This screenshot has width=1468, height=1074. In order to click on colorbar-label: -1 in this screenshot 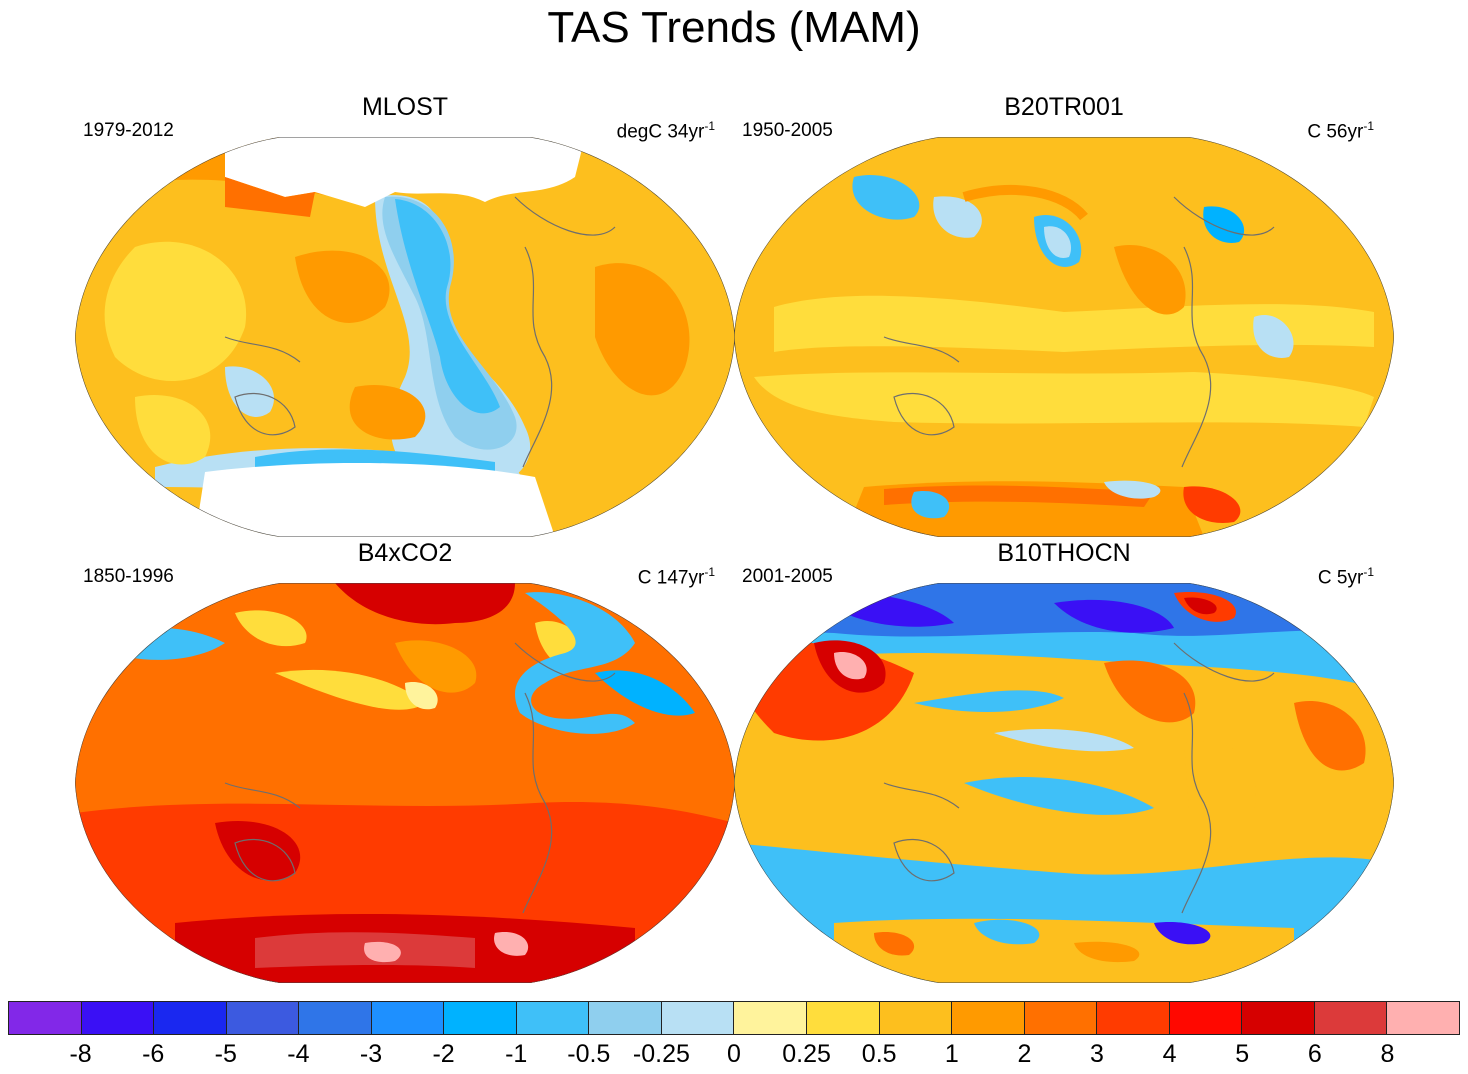, I will do `click(516, 1054)`.